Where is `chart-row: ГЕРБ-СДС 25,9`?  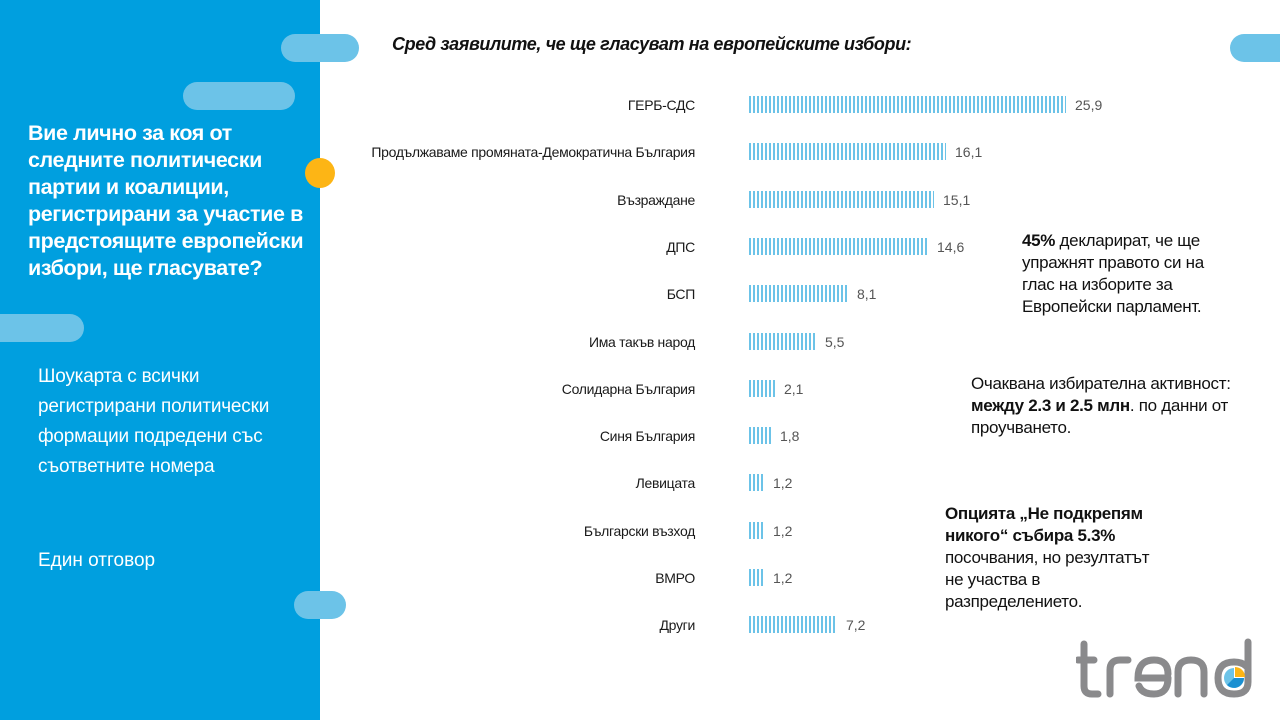 chart-row: ГЕРБ-СДС 25,9 is located at coordinates (640, 105).